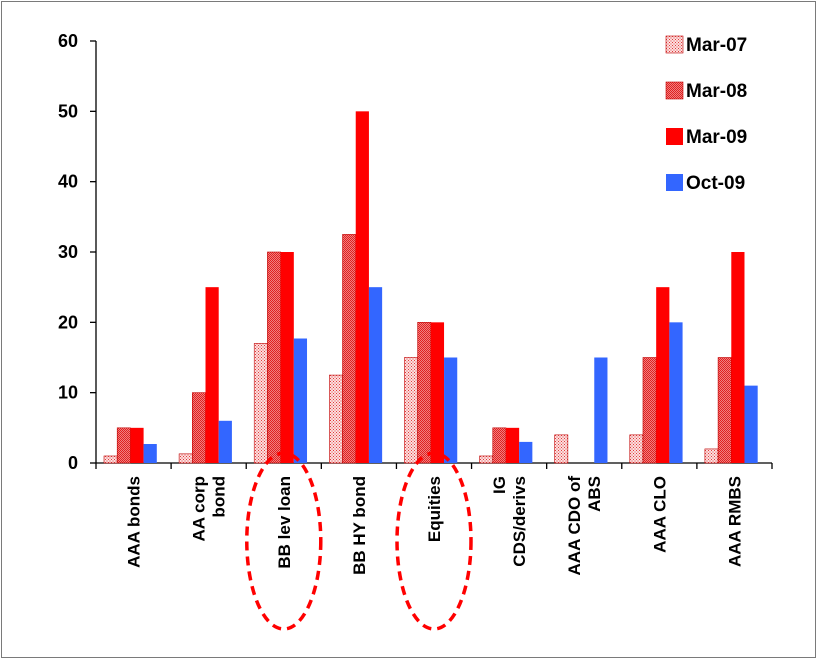  Describe the element at coordinates (68, 393) in the screenshot. I see `y-tick-label: 10` at that location.